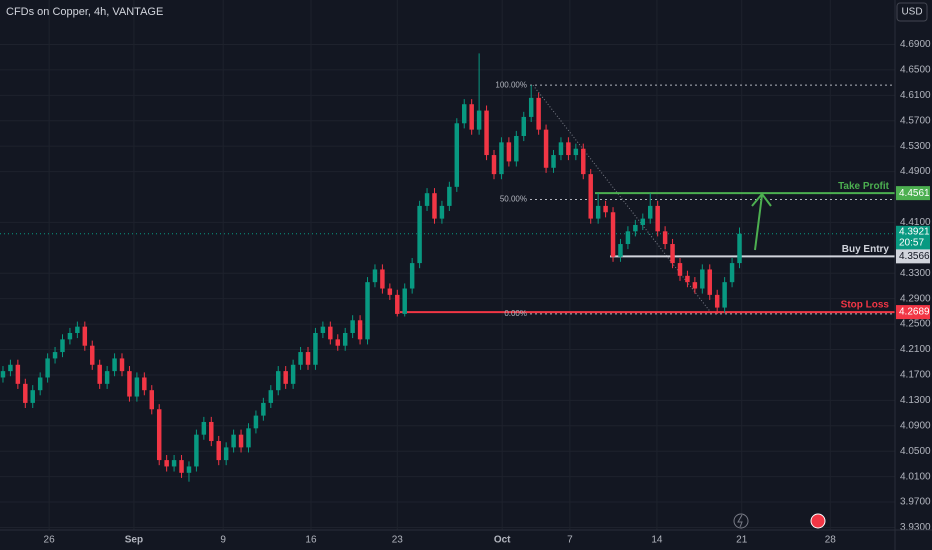 This screenshot has height=550, width=932. I want to click on level-name: Take Profit, so click(864, 186).